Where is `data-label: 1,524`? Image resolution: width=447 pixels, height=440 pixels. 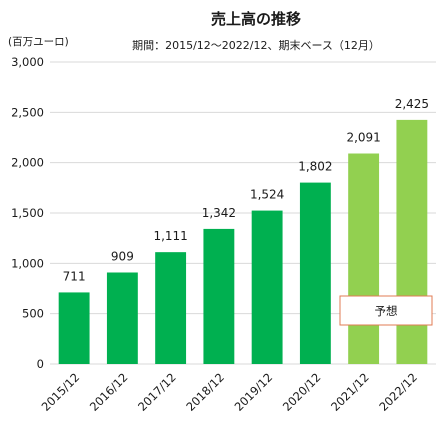
data-label: 1,524 is located at coordinates (267, 195).